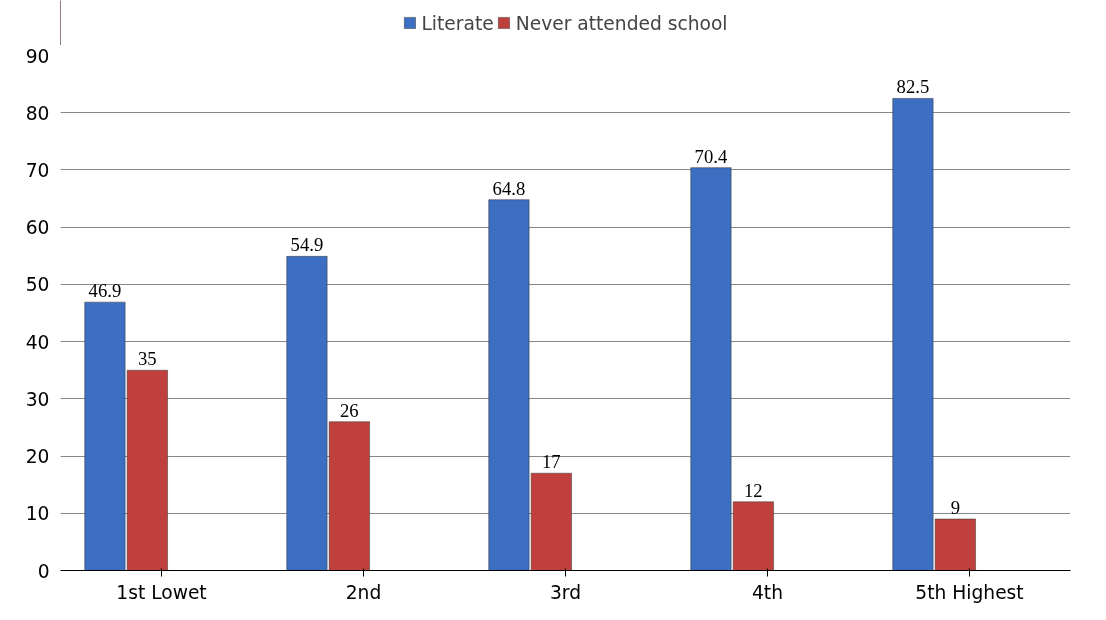  What do you see at coordinates (768, 592) in the screenshot?
I see `x-tick-label: 4th` at bounding box center [768, 592].